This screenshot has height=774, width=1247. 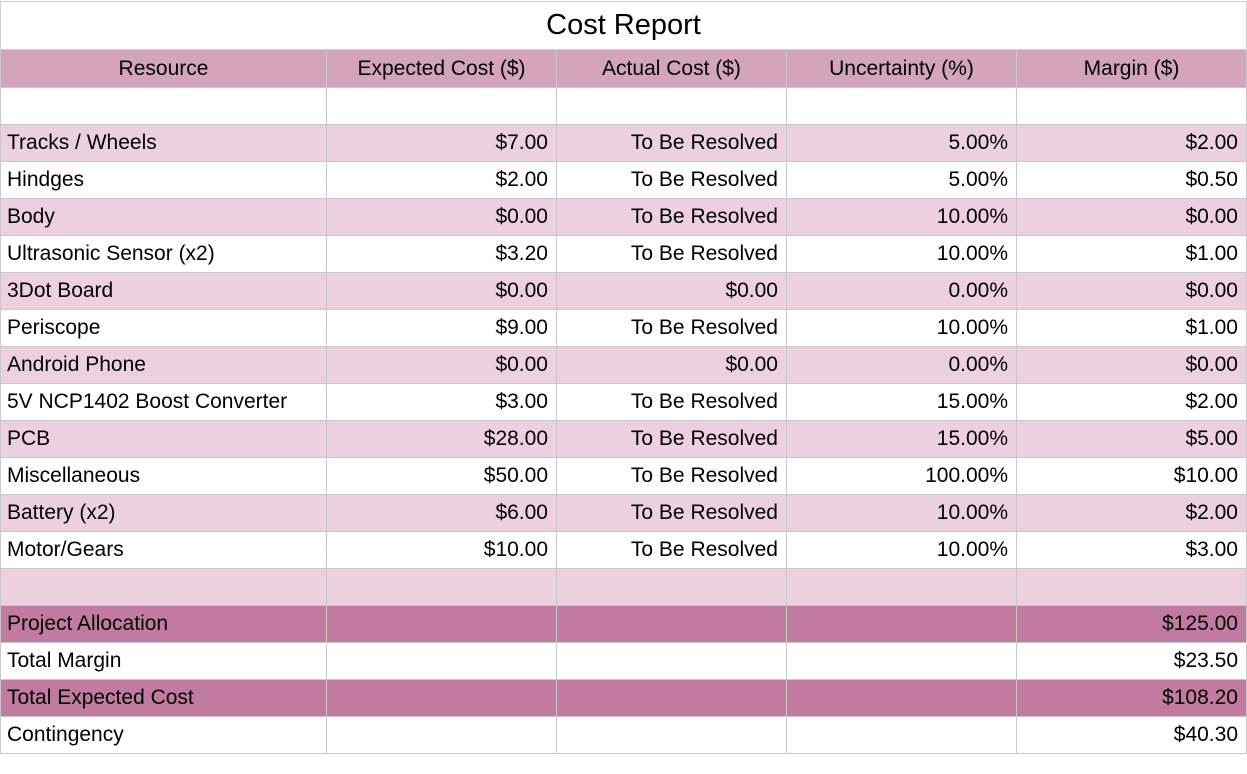 What do you see at coordinates (441, 328) in the screenshot?
I see `cell-expected-cost: $9.00` at bounding box center [441, 328].